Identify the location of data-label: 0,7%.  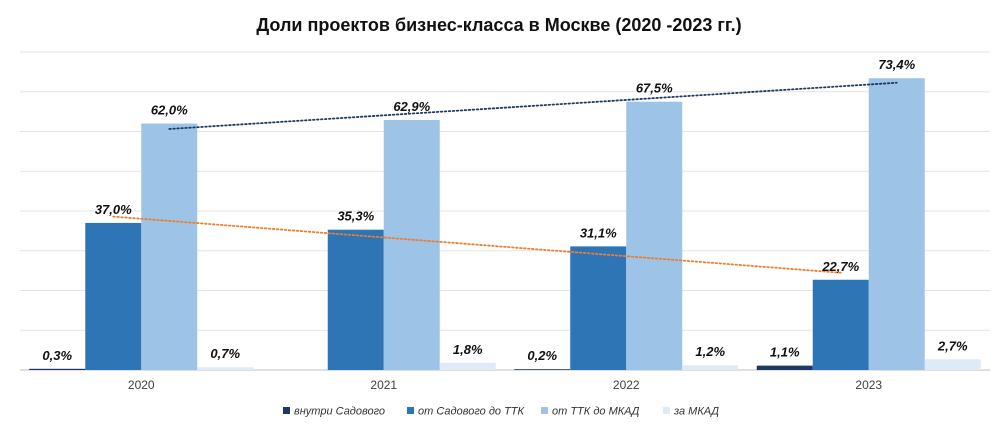
(225, 353).